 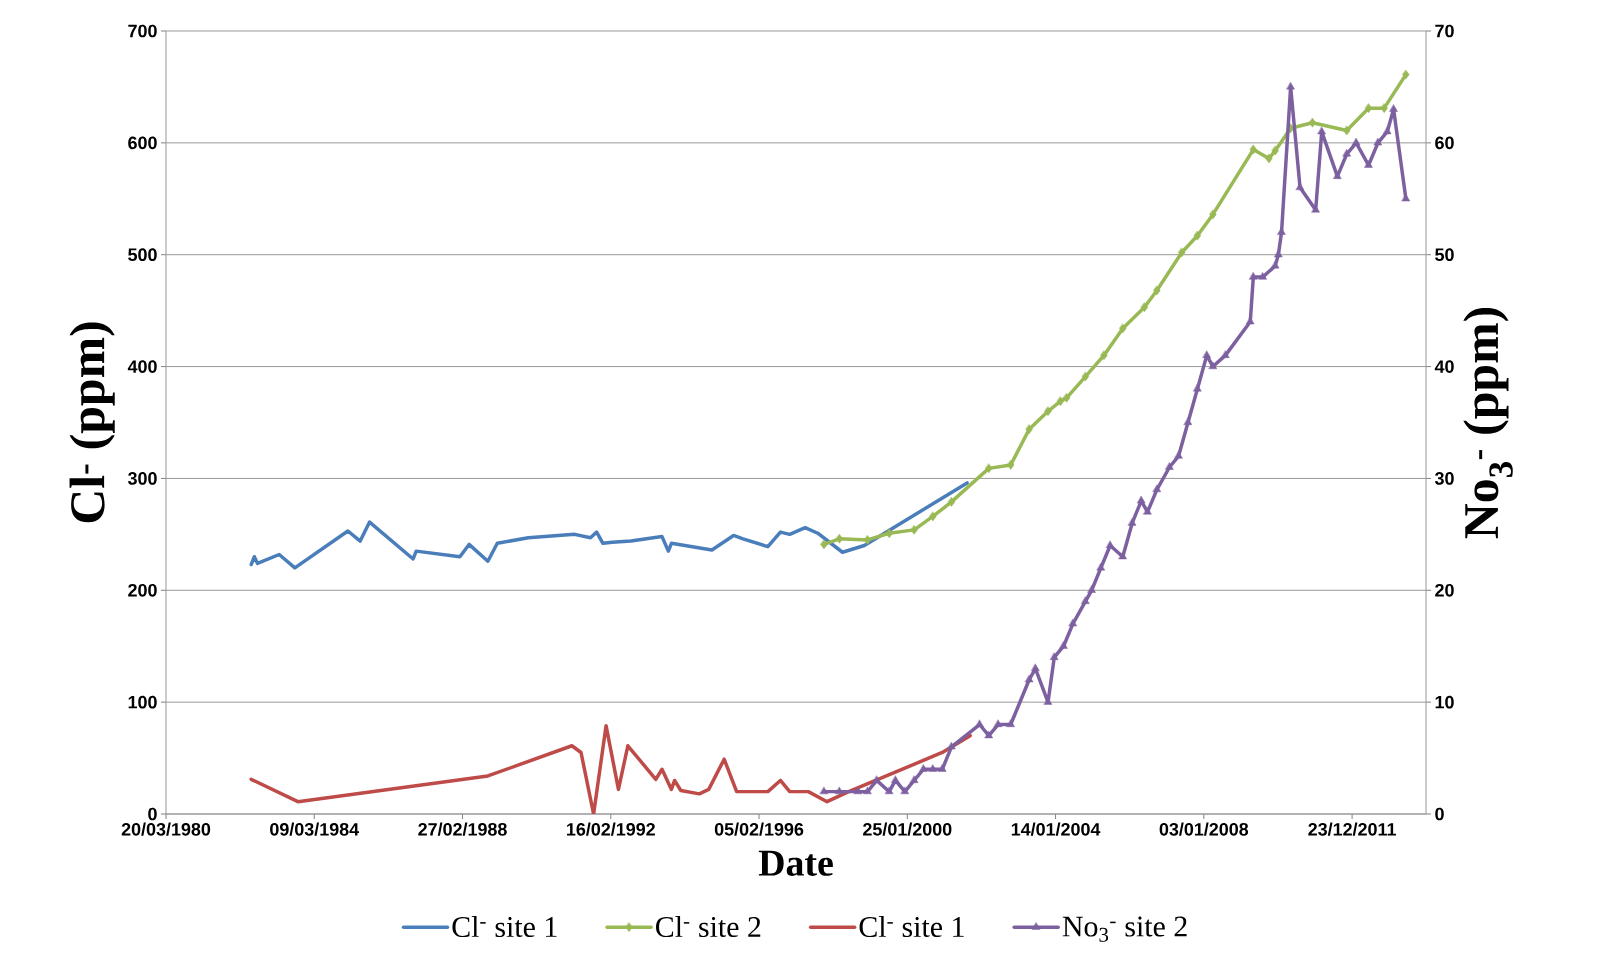 I want to click on x-tick-label: 05/02/1996, so click(x=759, y=829).